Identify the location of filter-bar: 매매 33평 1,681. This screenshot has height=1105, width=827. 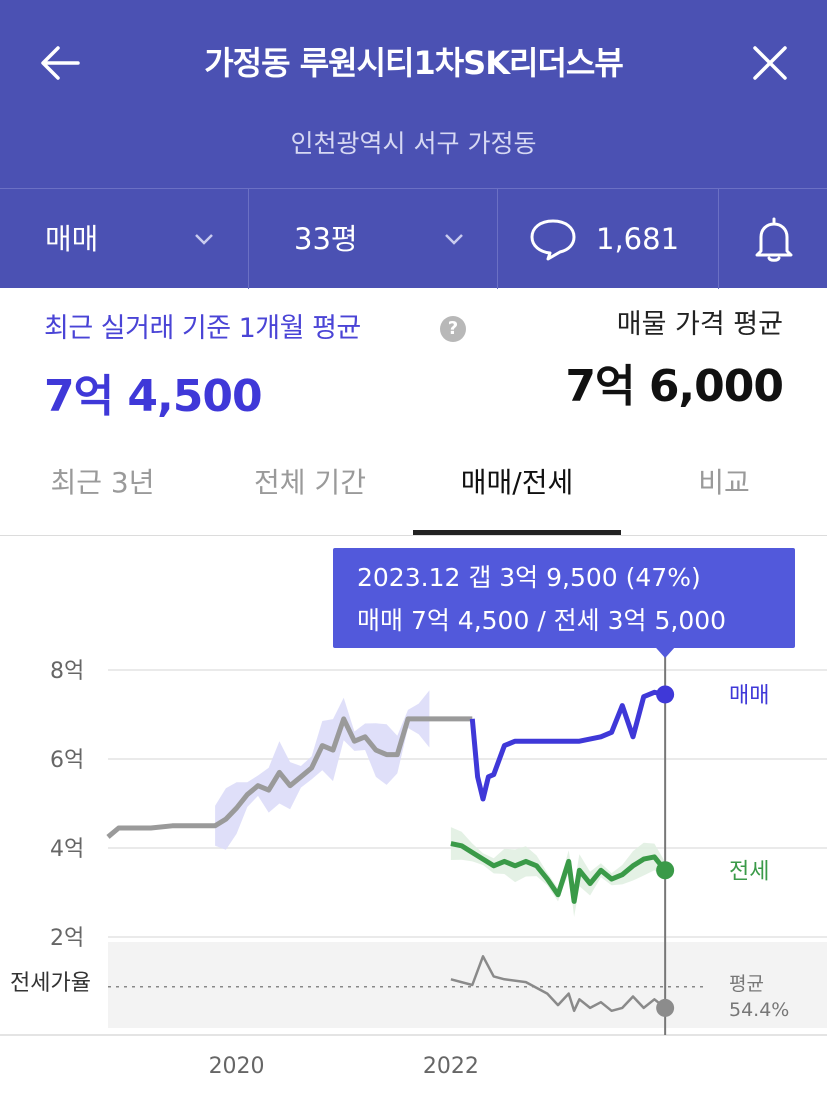
(413, 238).